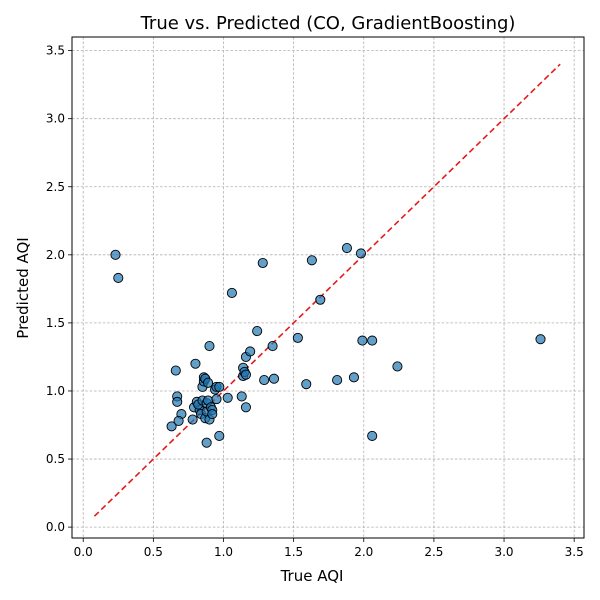 The width and height of the screenshot is (600, 600). I want to click on x-axis-label: True AQI, so click(312, 576).